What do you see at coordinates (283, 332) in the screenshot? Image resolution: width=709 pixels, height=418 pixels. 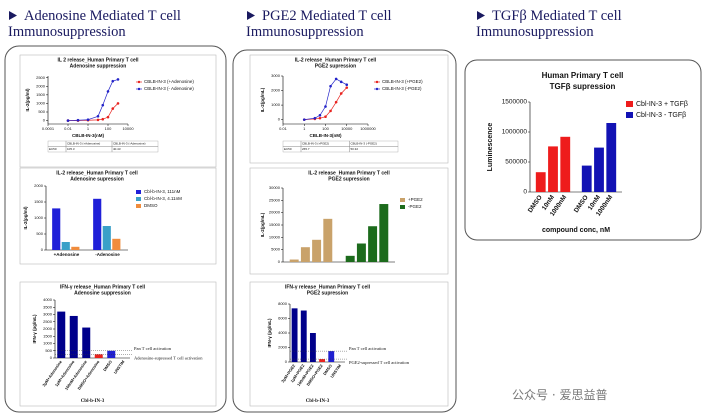 I see `y-tick-label: 4000` at bounding box center [283, 332].